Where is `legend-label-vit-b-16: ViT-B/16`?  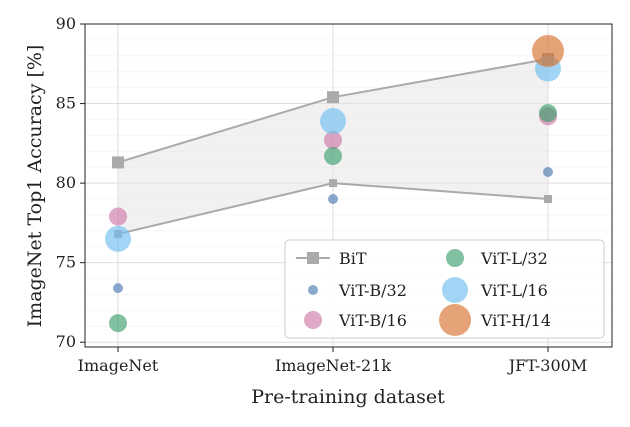 legend-label-vit-b-16: ViT-B/16 is located at coordinates (372, 320).